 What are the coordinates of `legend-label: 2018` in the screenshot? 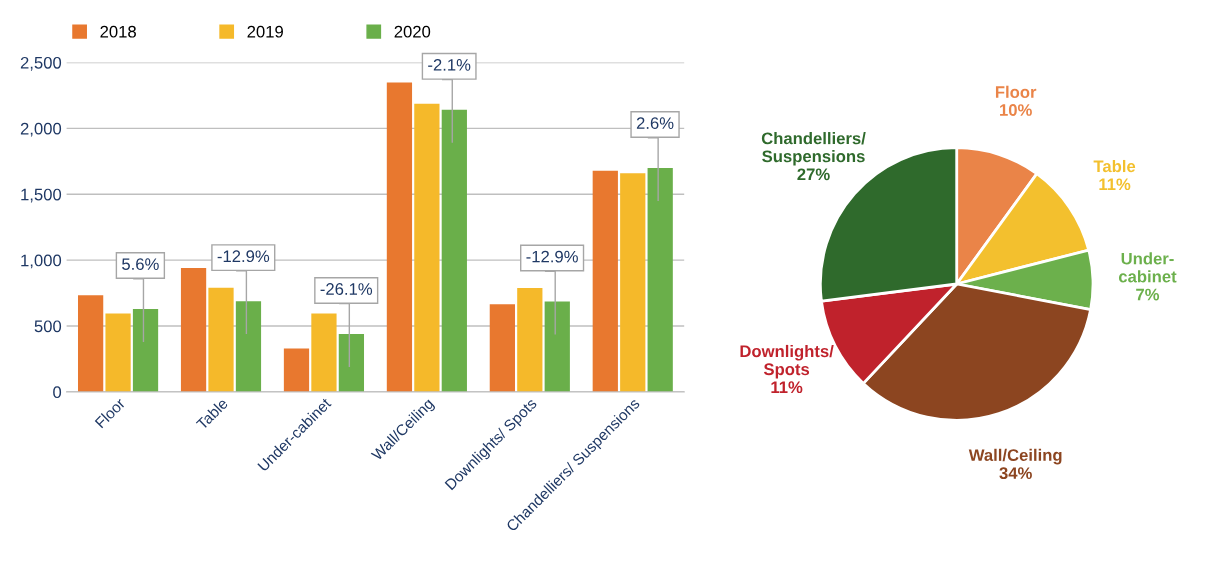 It's located at (118, 31).